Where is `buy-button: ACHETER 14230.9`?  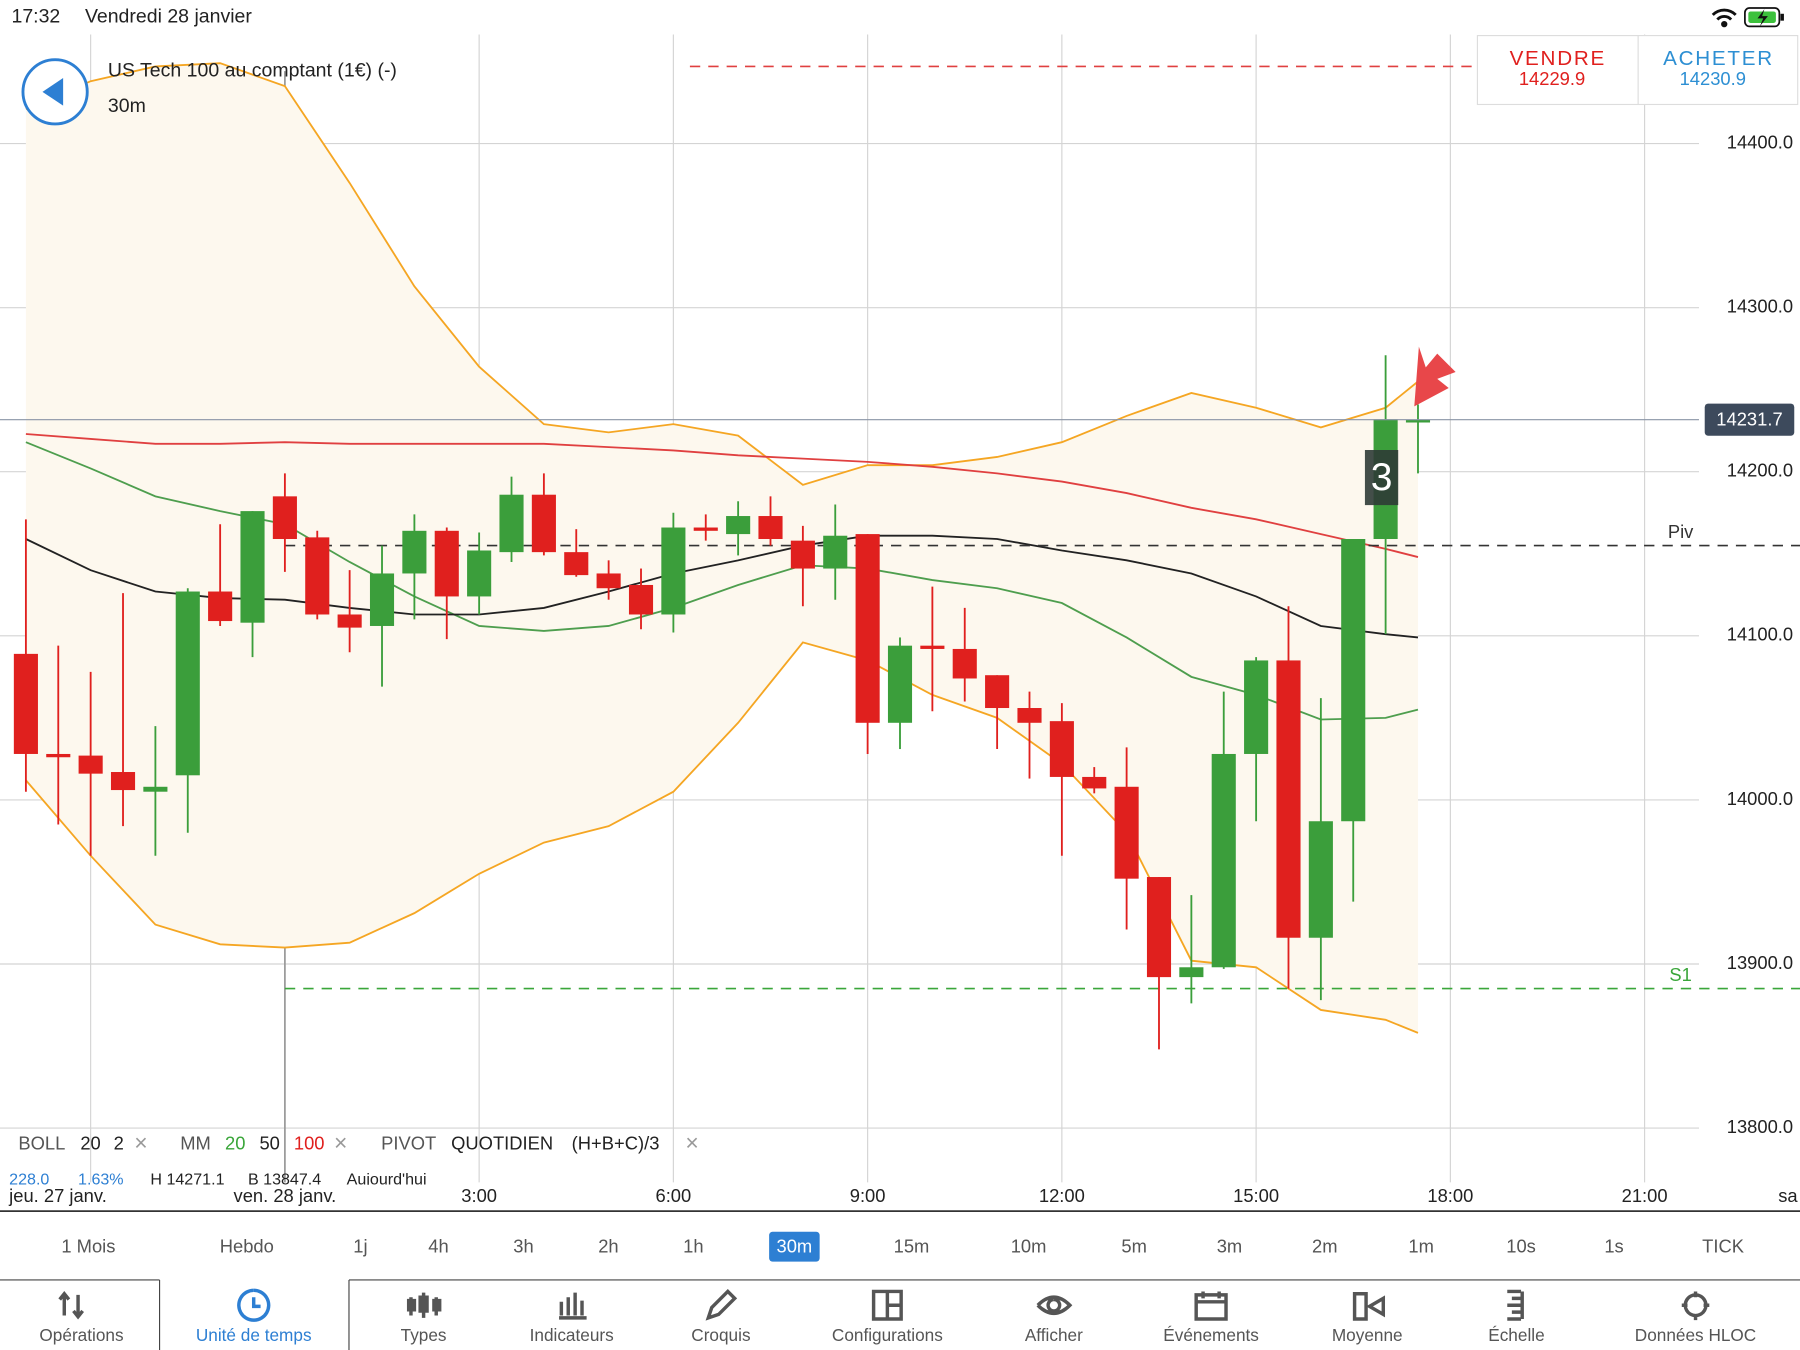 buy-button: ACHETER 14230.9 is located at coordinates (1718, 68).